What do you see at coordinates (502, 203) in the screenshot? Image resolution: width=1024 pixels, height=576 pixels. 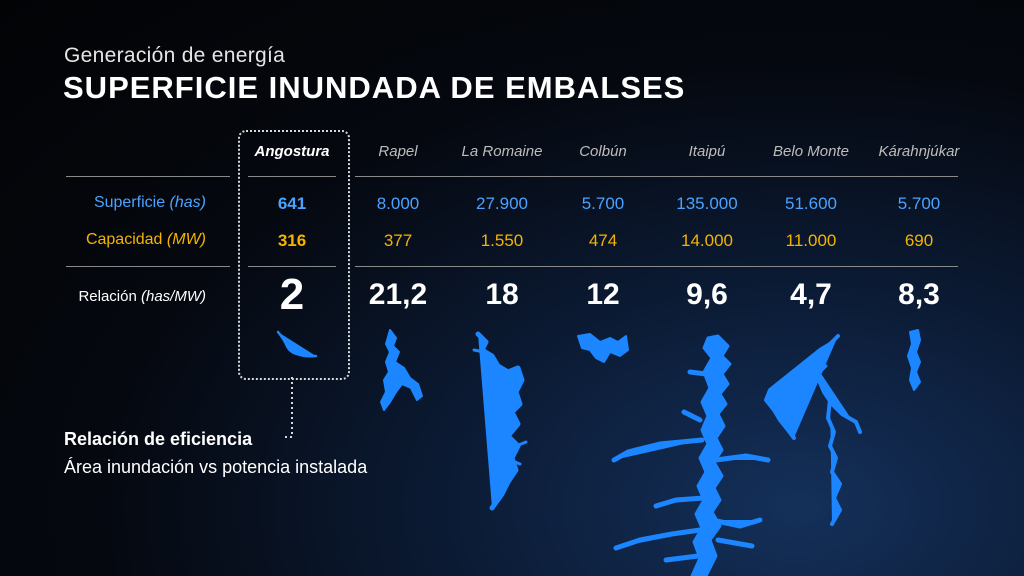 I see `superficie-la-romaine: 27.900` at bounding box center [502, 203].